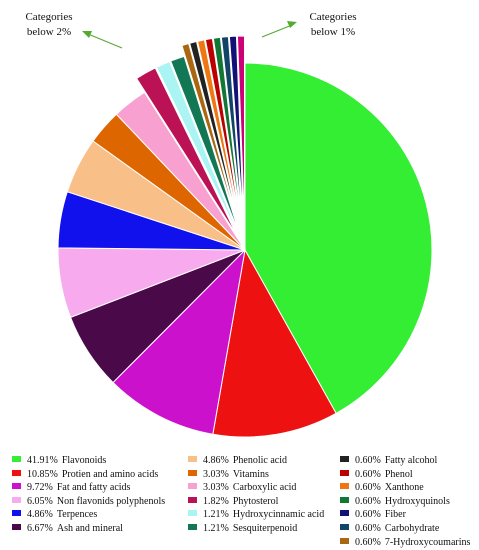 This screenshot has width=479, height=550. What do you see at coordinates (382, 488) in the screenshot?
I see `legend-item: 0.60% Xanthone` at bounding box center [382, 488].